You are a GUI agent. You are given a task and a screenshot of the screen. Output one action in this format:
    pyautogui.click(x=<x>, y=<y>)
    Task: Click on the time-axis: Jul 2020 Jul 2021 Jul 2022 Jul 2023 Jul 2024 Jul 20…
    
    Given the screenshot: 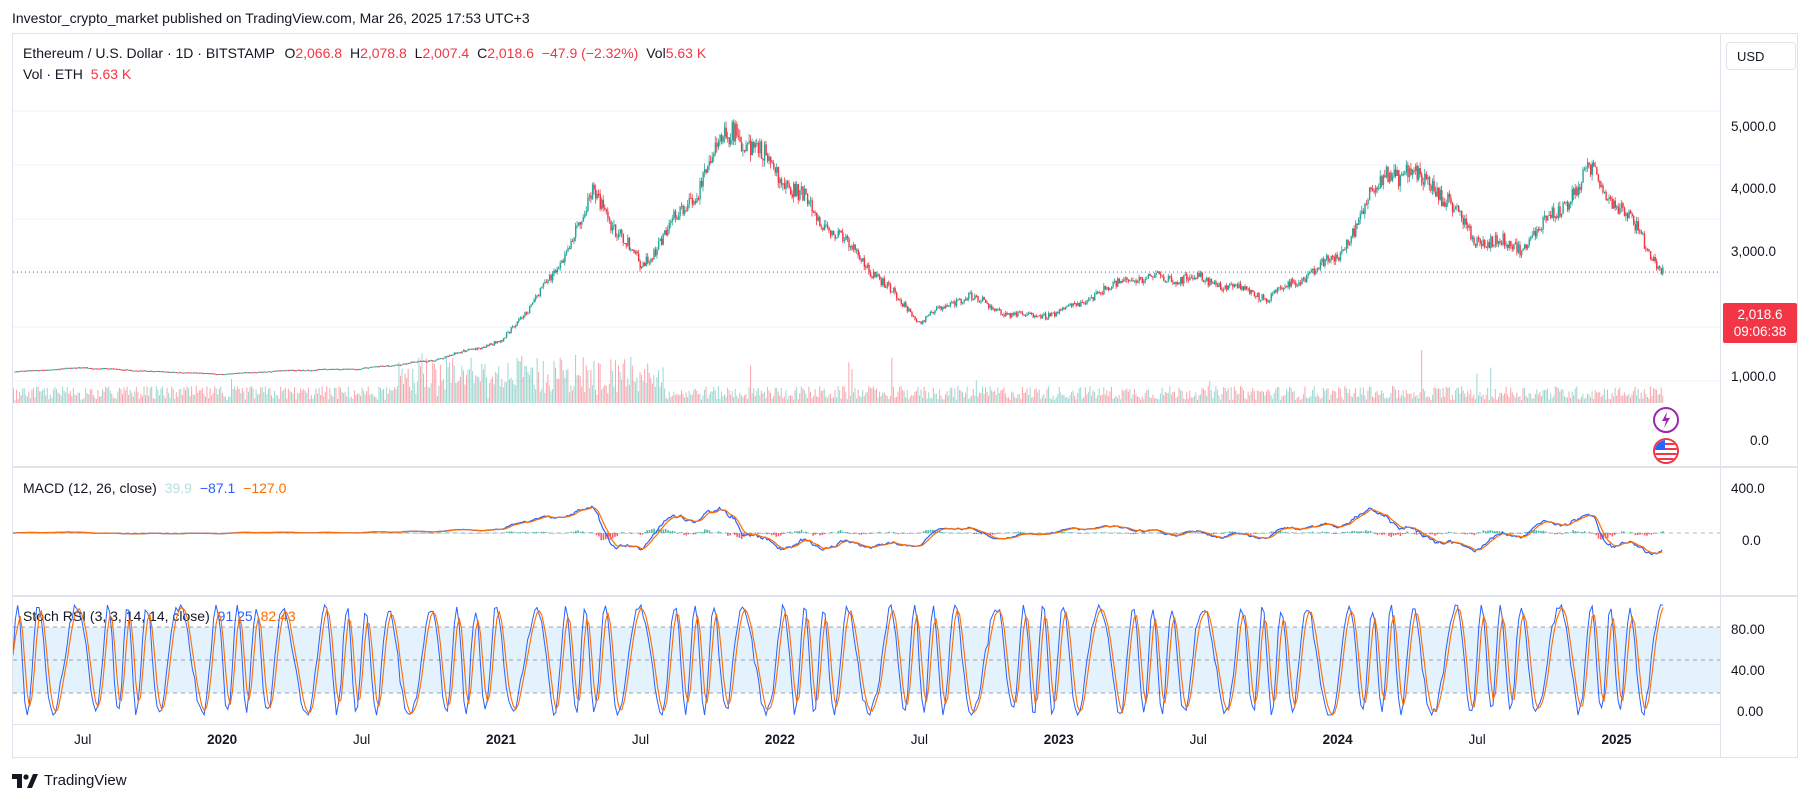 What is the action you would take?
    pyautogui.click(x=866, y=741)
    